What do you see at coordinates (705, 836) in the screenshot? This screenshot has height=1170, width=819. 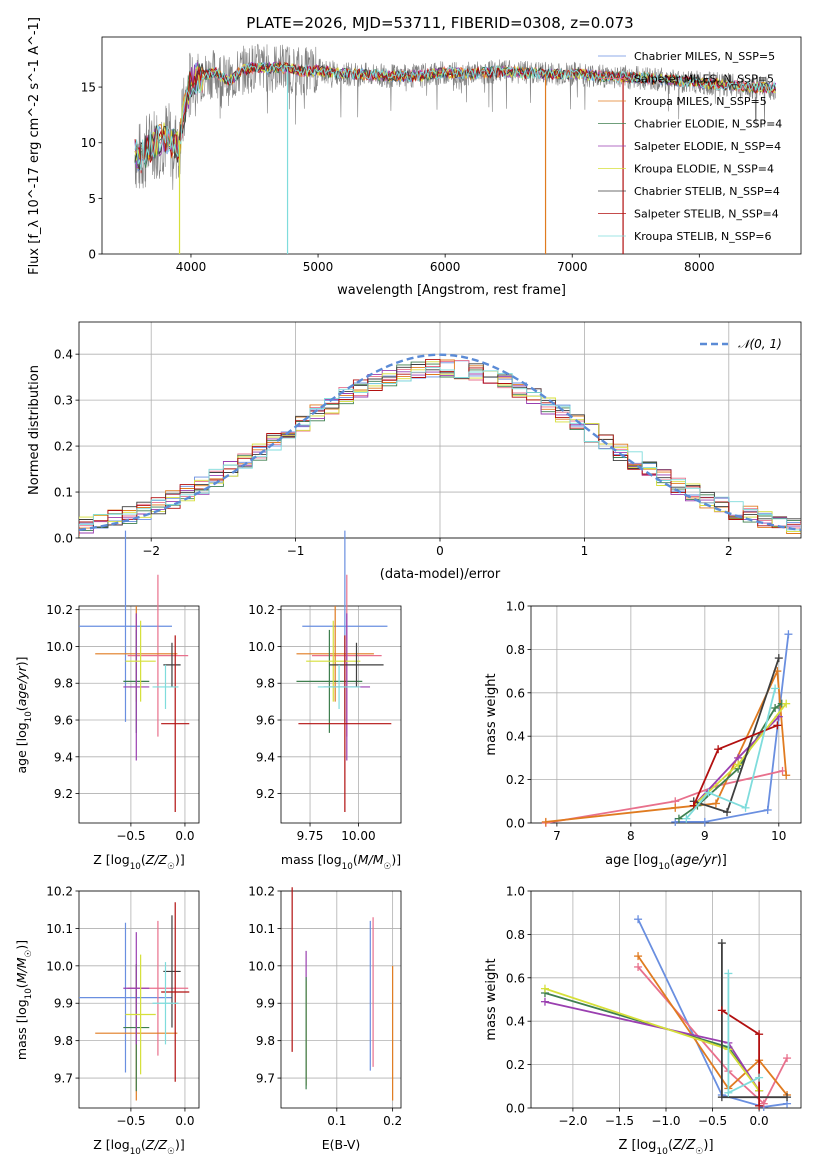 I see `x-tick-label: 9` at bounding box center [705, 836].